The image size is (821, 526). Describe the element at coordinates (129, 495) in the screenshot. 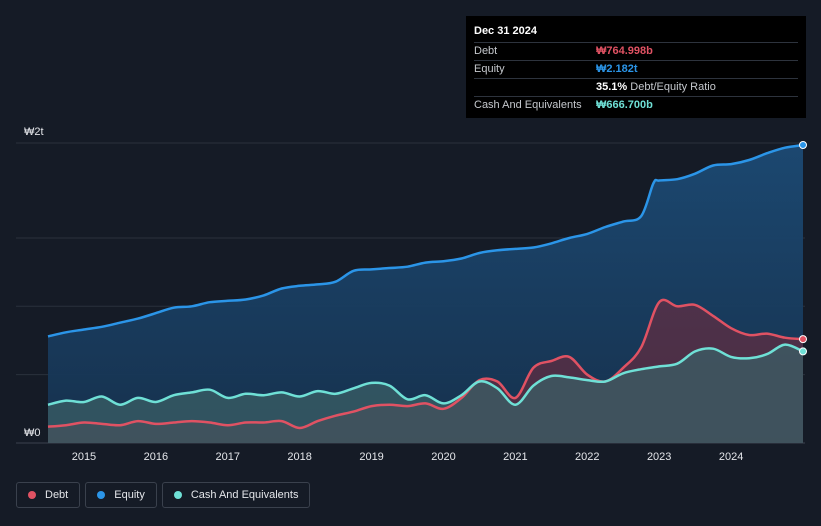

I see `legend-label: Equity` at that location.